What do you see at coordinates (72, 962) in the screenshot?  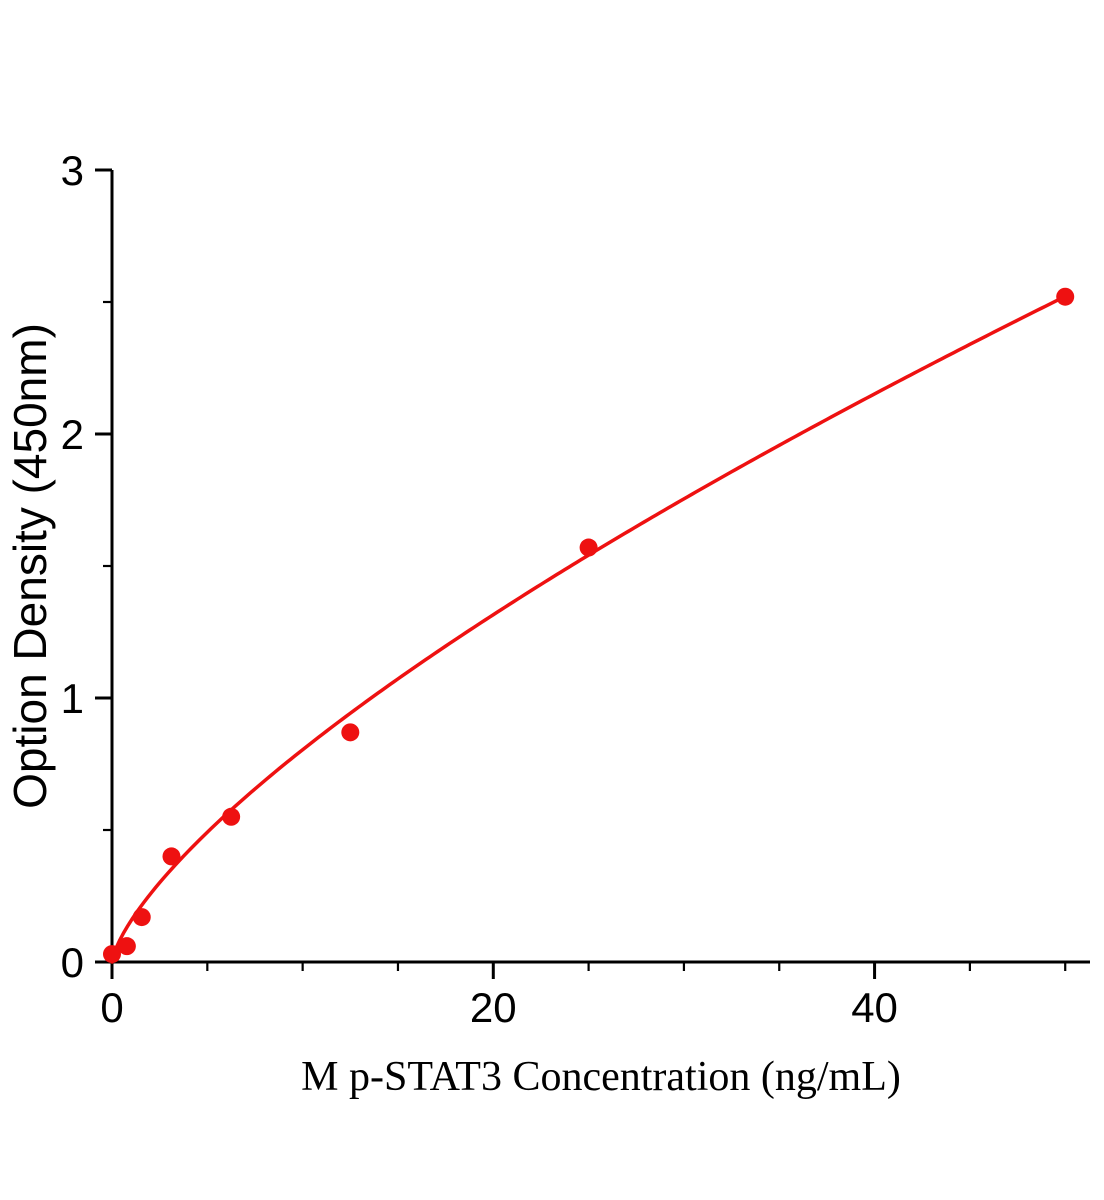 I see `y-tick-label: 0` at bounding box center [72, 962].